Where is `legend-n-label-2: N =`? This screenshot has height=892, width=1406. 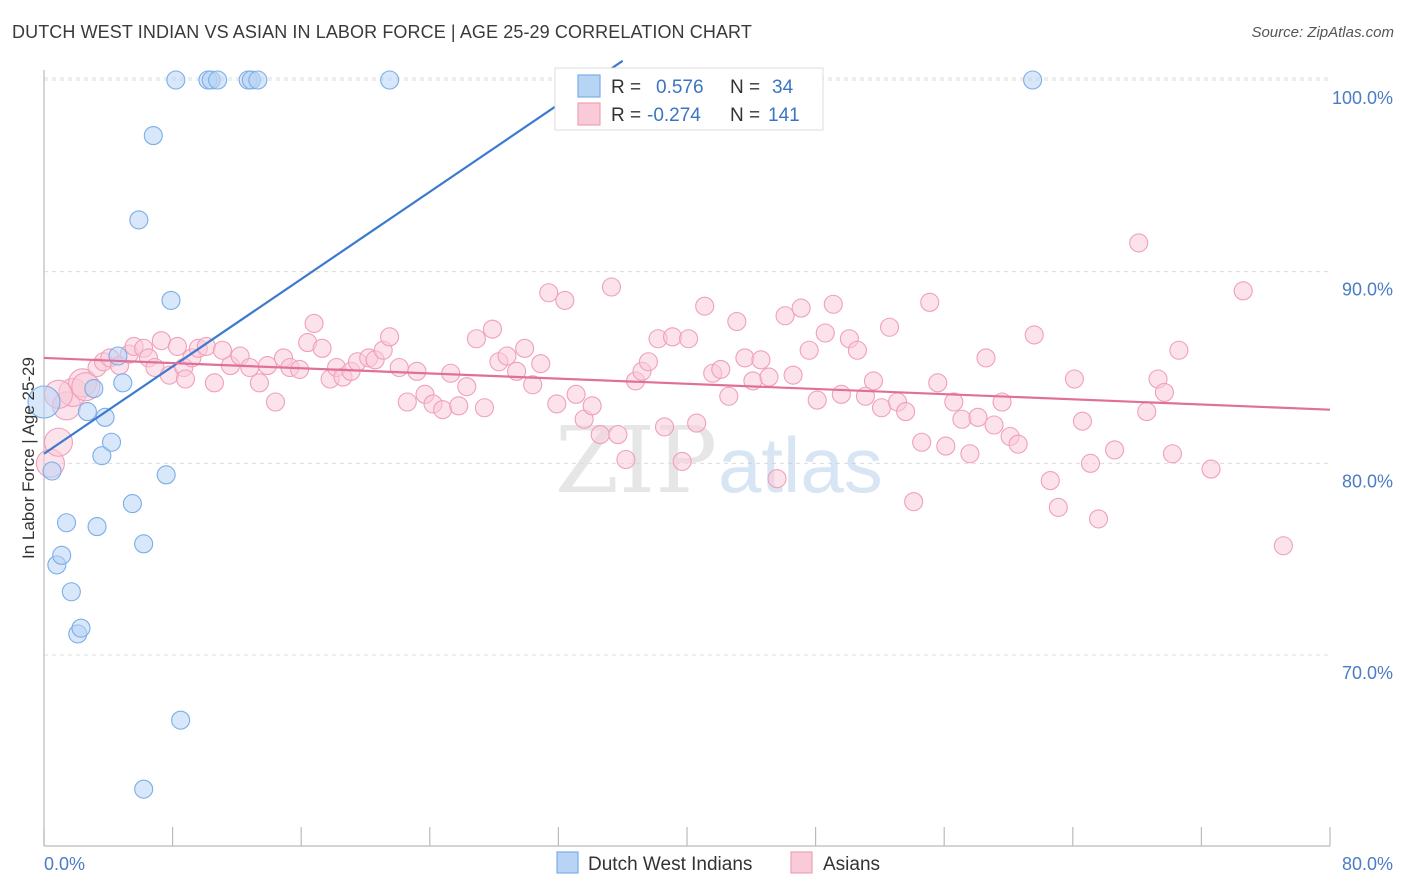
legend-n-label-2: N = is located at coordinates (745, 115).